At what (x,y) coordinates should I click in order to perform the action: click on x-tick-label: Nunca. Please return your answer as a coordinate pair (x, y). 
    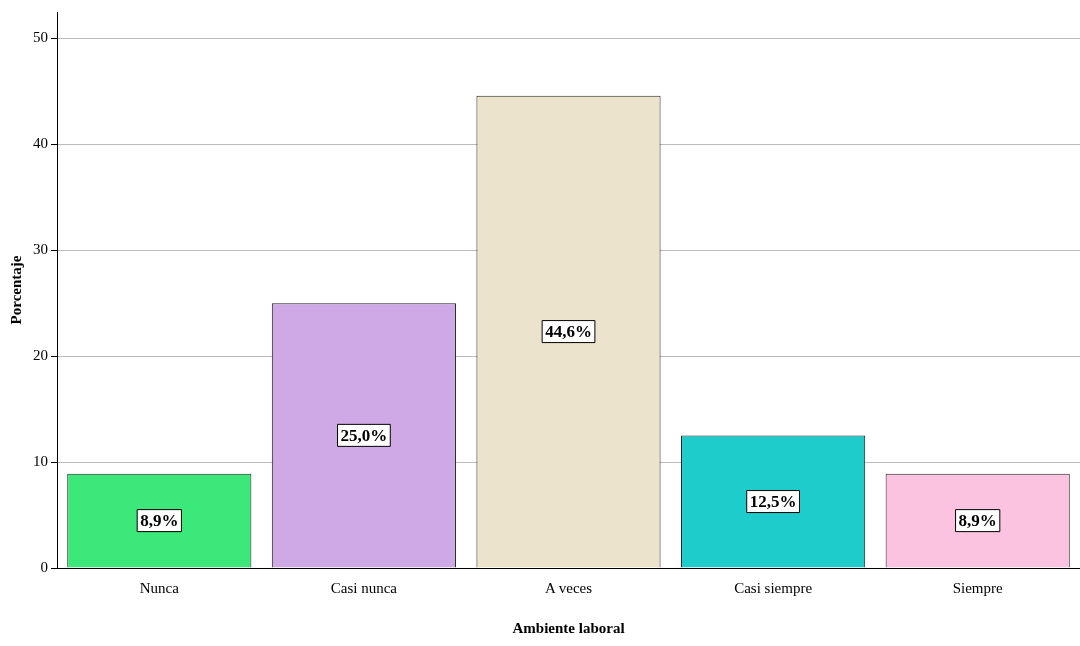
    Looking at the image, I should click on (159, 587).